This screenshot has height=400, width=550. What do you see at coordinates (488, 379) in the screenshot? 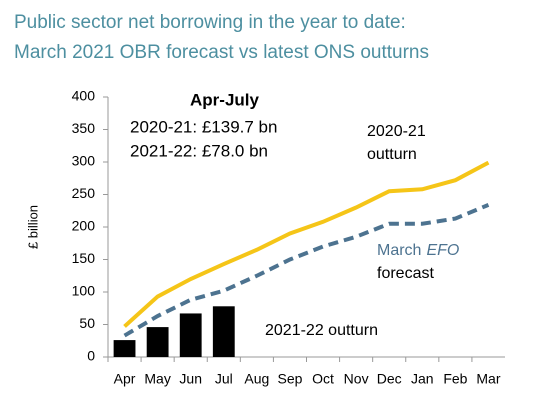
I see `x-tick-label: Mar` at bounding box center [488, 379].